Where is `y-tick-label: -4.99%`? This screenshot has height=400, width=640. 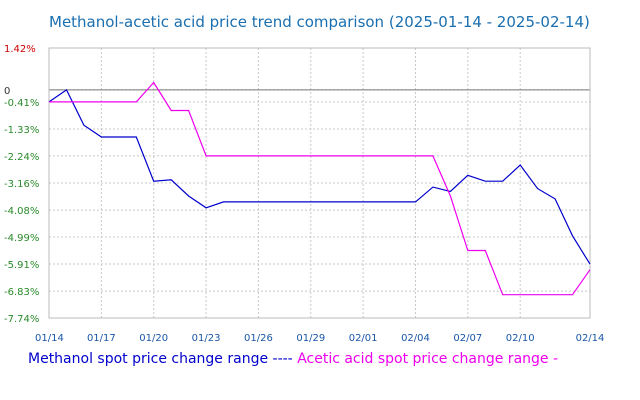
y-tick-label: -4.99% is located at coordinates (21, 238).